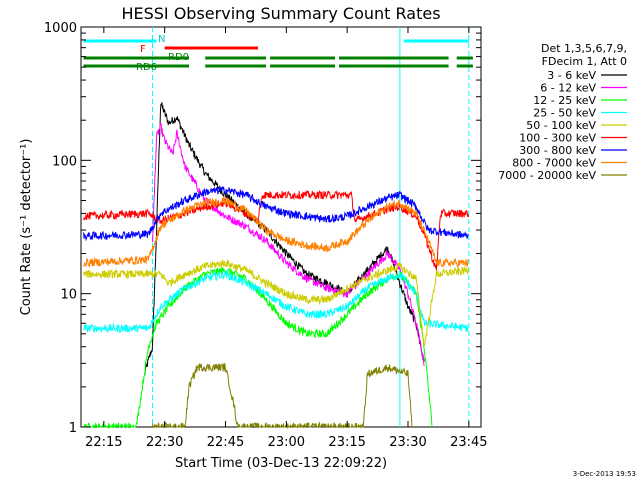 The width and height of the screenshot is (640, 480). I want to click on series-line-100-300-kev, so click(276, 230).